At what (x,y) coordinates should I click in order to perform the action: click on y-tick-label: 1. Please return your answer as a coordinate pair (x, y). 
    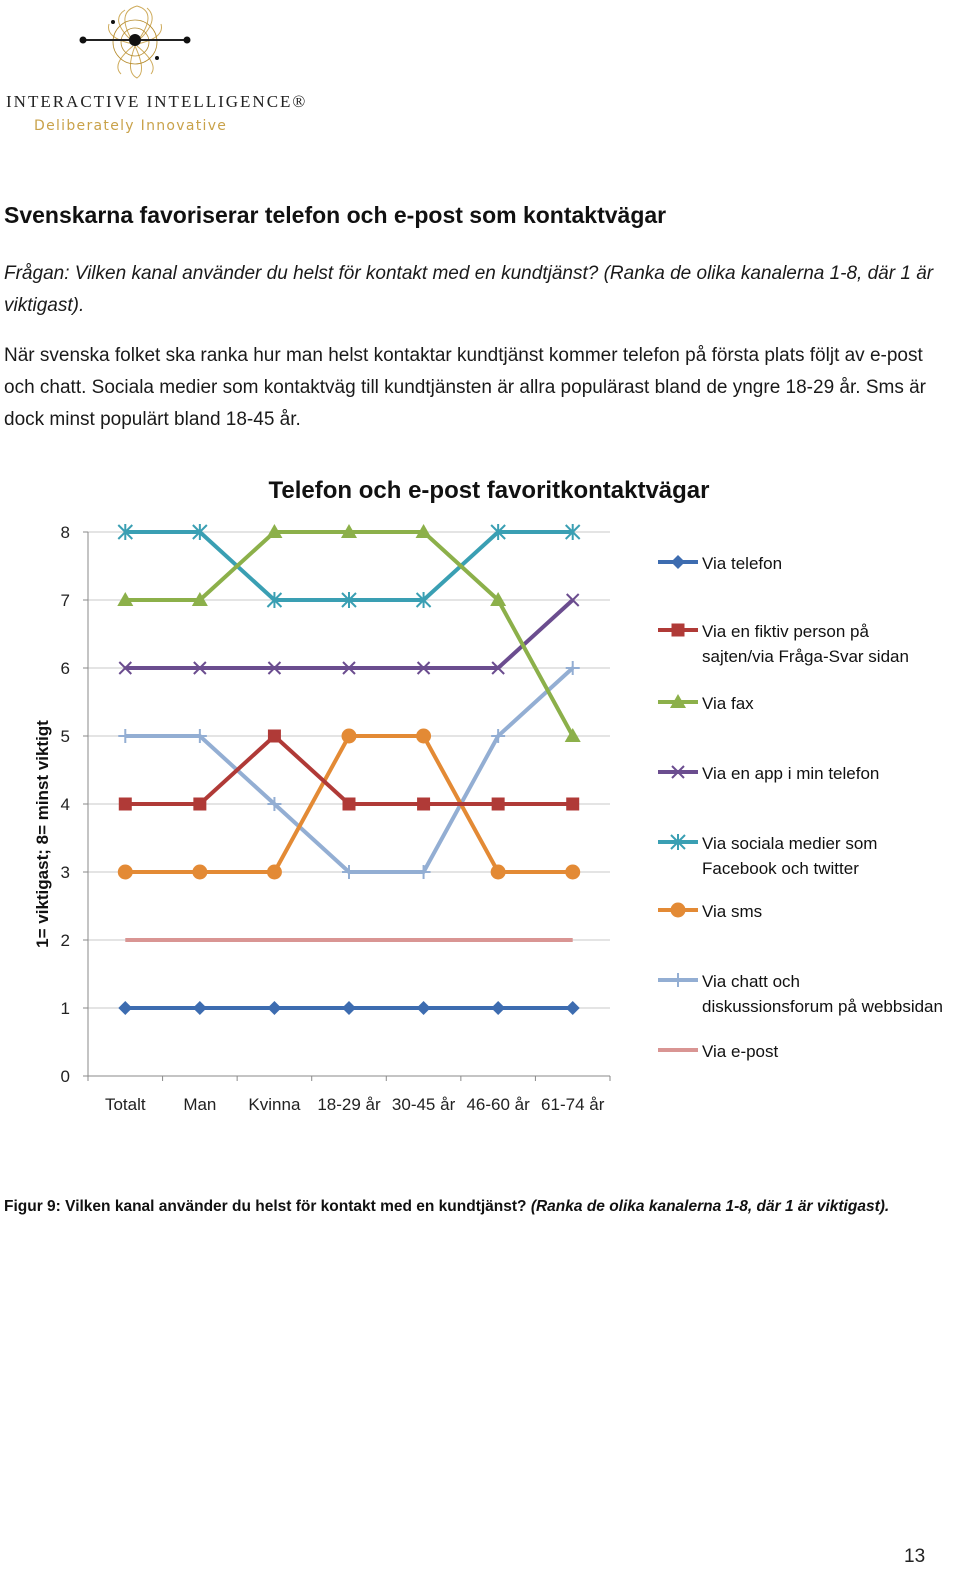
    Looking at the image, I should click on (65, 1008).